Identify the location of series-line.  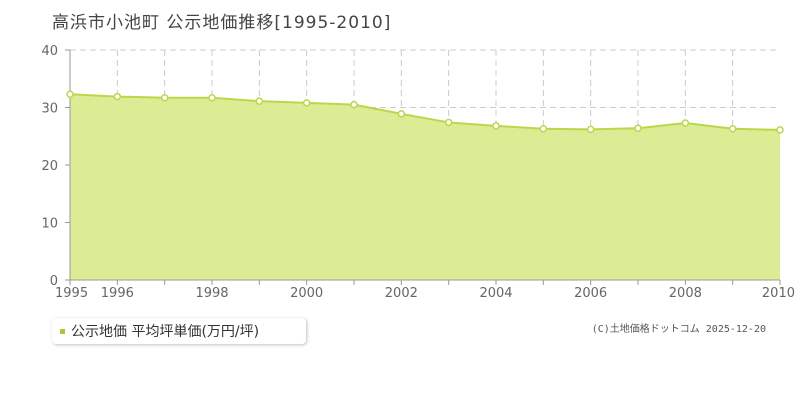
(425, 112).